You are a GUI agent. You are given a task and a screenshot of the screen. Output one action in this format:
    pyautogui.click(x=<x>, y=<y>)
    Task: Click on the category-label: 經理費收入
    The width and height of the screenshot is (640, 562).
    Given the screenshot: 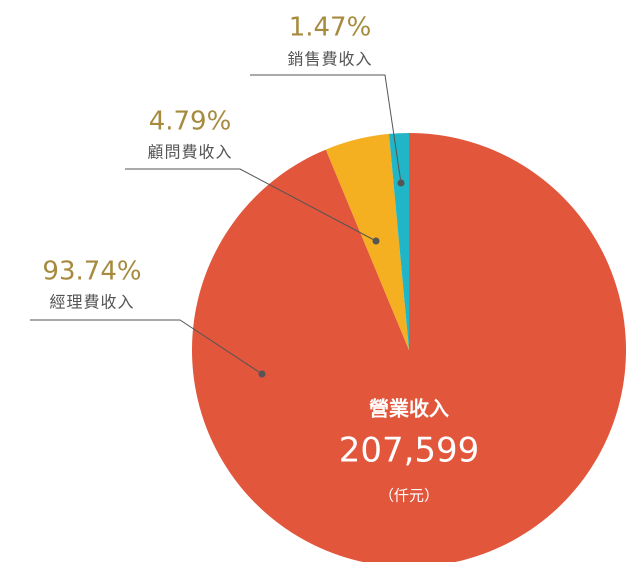 What is the action you would take?
    pyautogui.click(x=91, y=302)
    